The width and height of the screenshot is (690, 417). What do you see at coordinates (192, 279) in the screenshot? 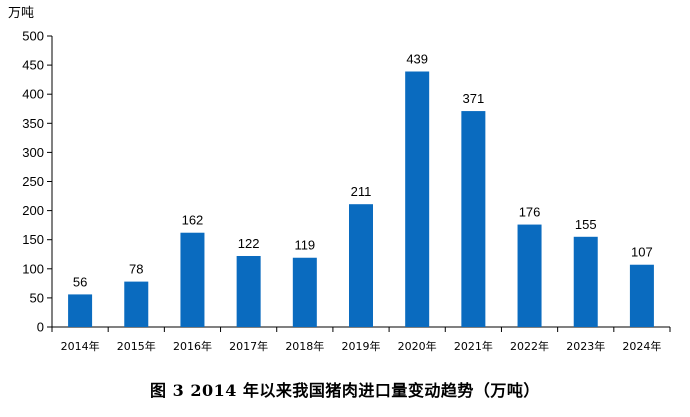
I see `bar-2016年` at bounding box center [192, 279].